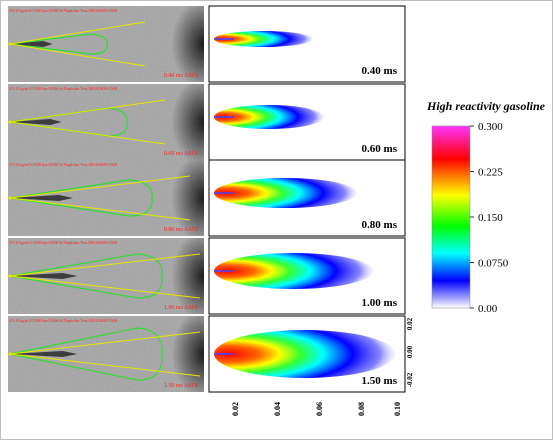 The image size is (553, 440). I want to click on simulation-panel: 0.40 ms, so click(307, 44).